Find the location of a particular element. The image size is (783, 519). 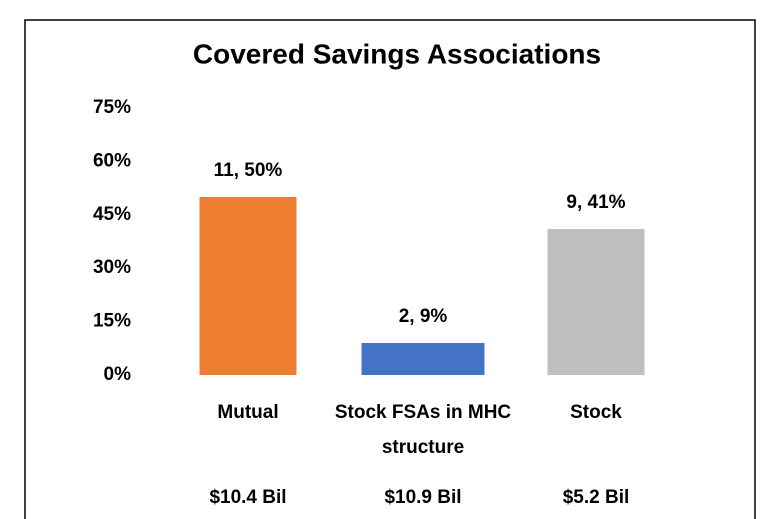

data-label: 11, 50% is located at coordinates (248, 170).